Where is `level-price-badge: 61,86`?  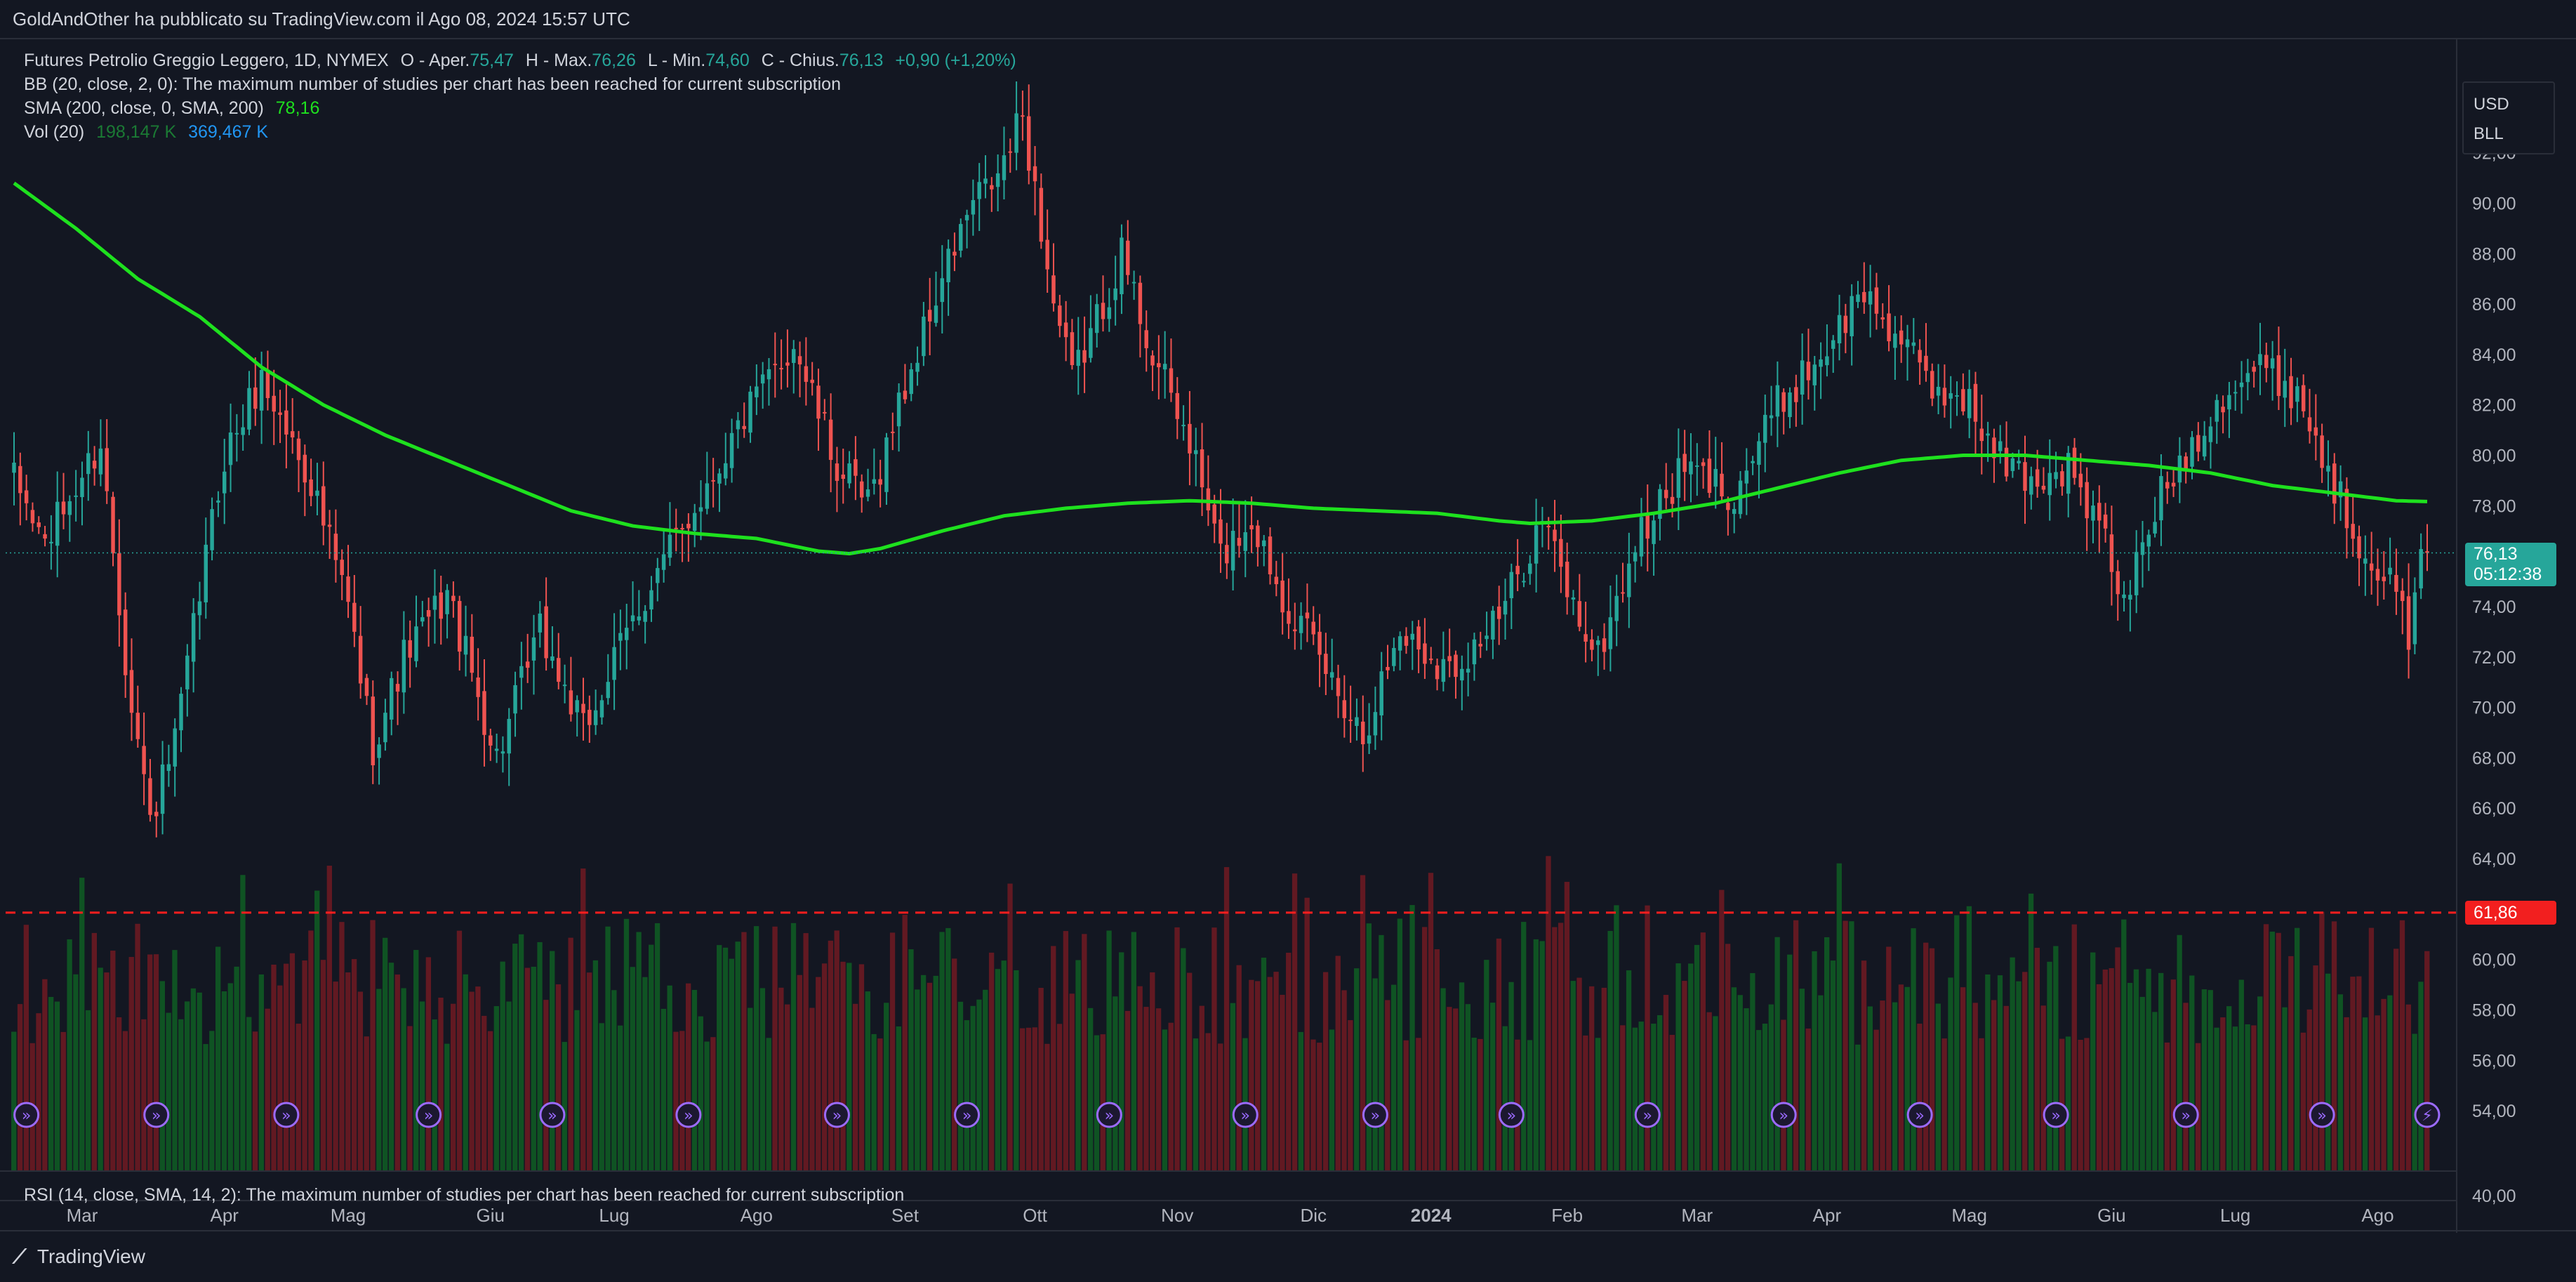
level-price-badge: 61,86 is located at coordinates (2510, 912).